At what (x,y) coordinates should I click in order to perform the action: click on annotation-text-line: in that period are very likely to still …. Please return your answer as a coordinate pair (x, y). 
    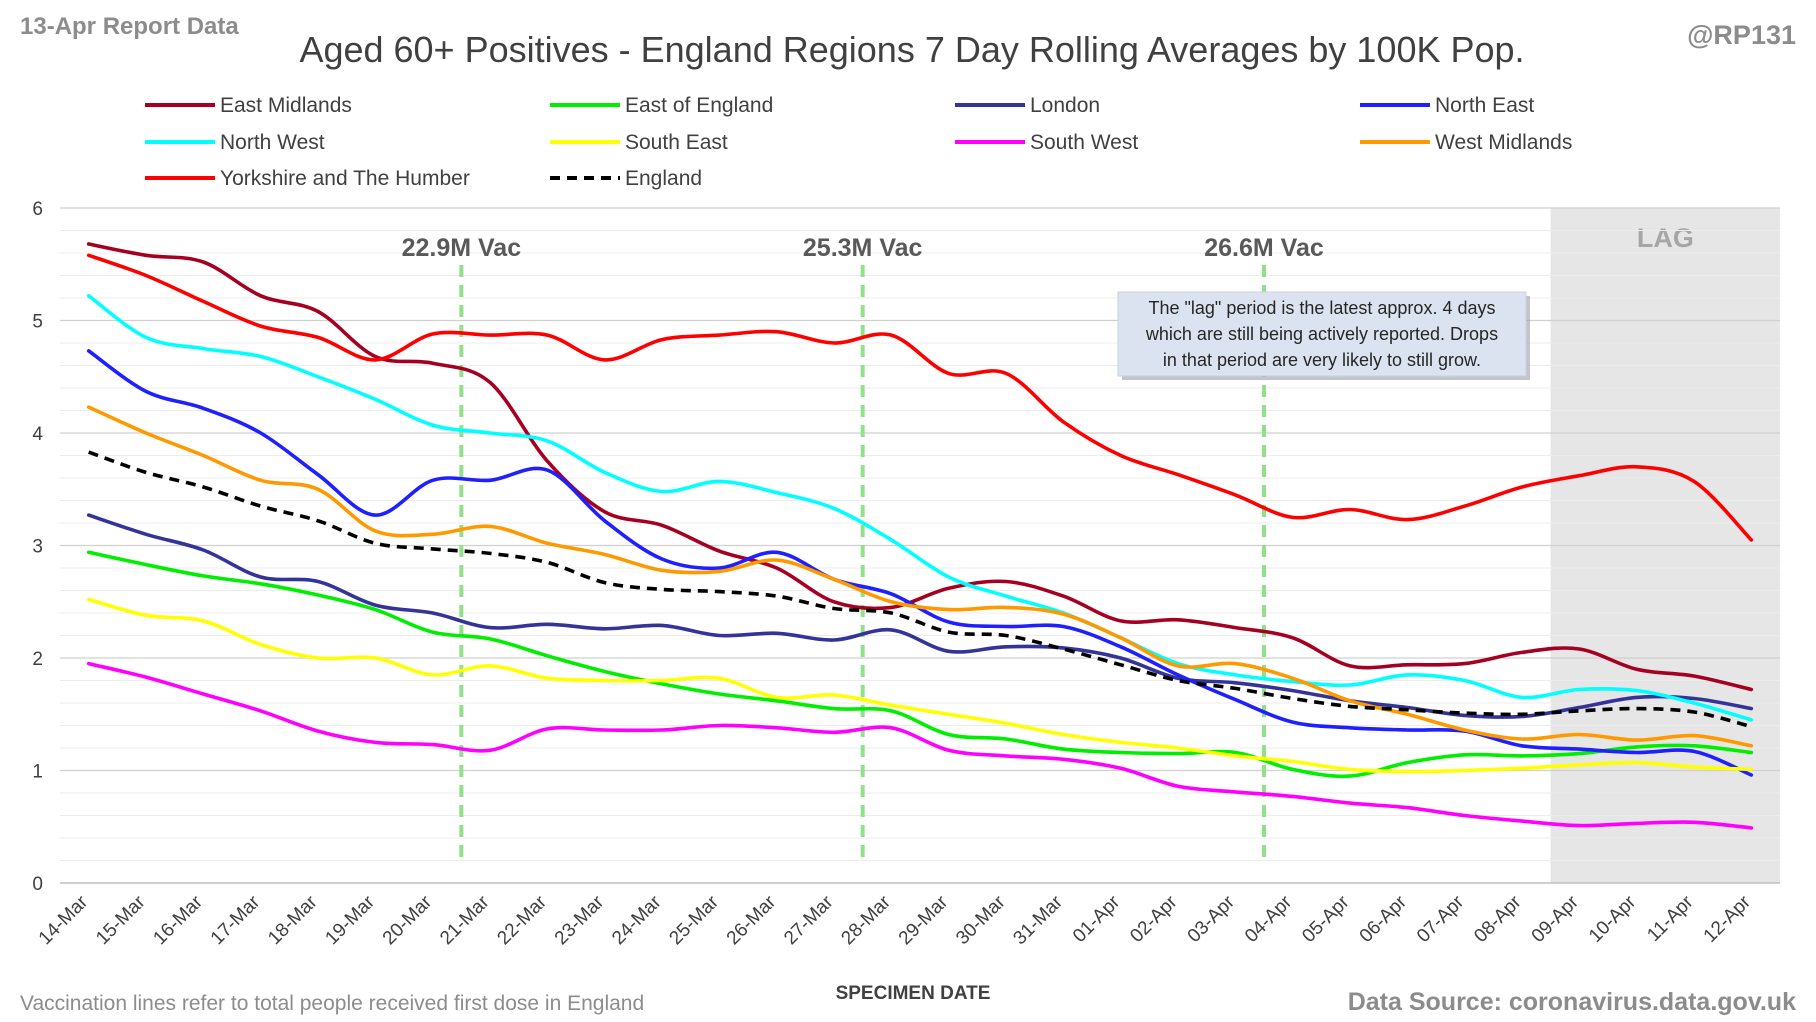
    Looking at the image, I should click on (1322, 360).